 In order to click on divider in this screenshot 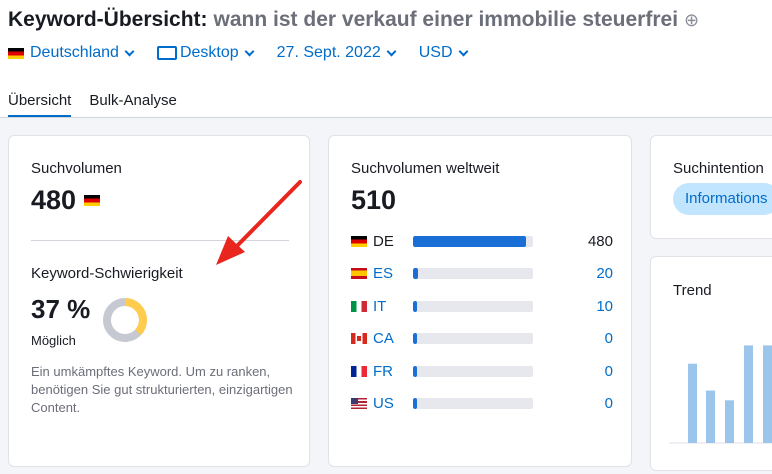, I will do `click(160, 240)`.